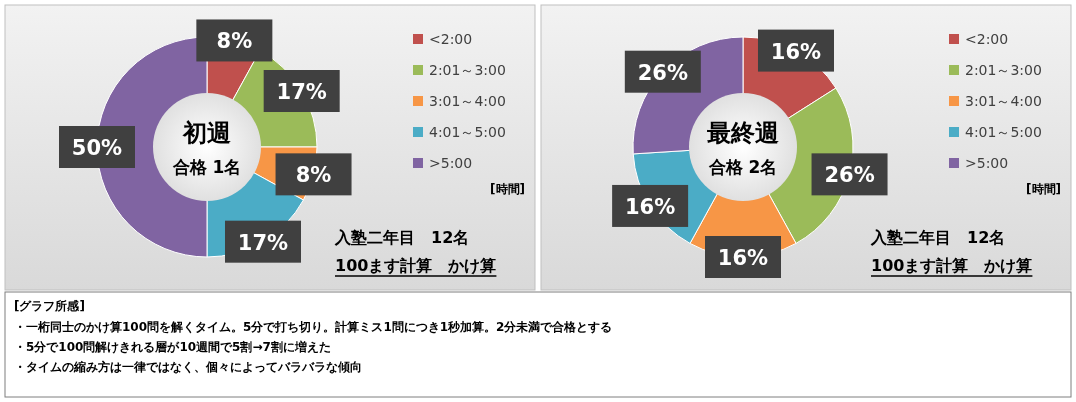 The image size is (1076, 402). I want to click on text: 合格 2名, so click(742, 167).